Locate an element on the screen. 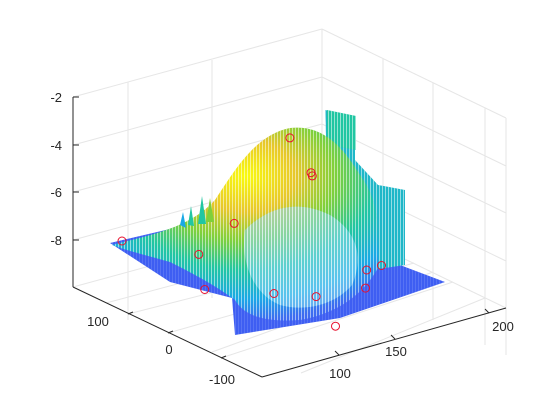  surface-inner-dome-mesh is located at coordinates (301, 257).